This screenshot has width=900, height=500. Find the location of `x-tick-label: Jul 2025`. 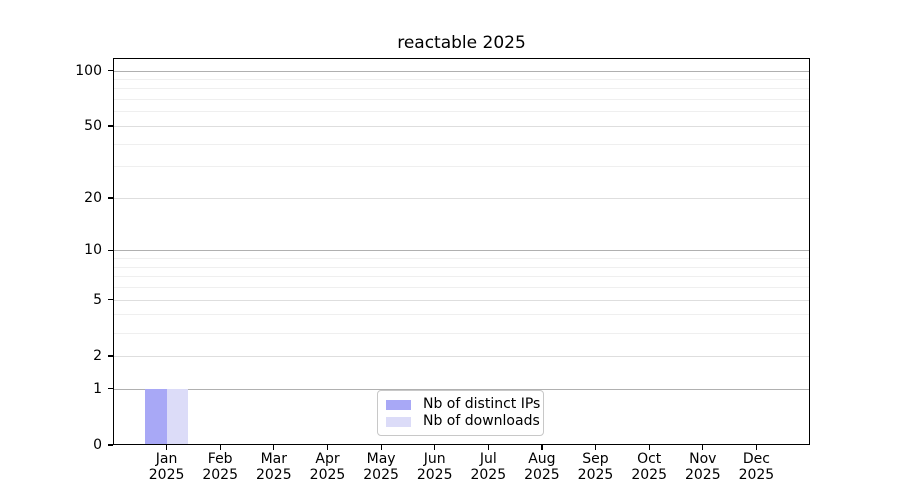

x-tick-label: Jul 2025 is located at coordinates (488, 467).